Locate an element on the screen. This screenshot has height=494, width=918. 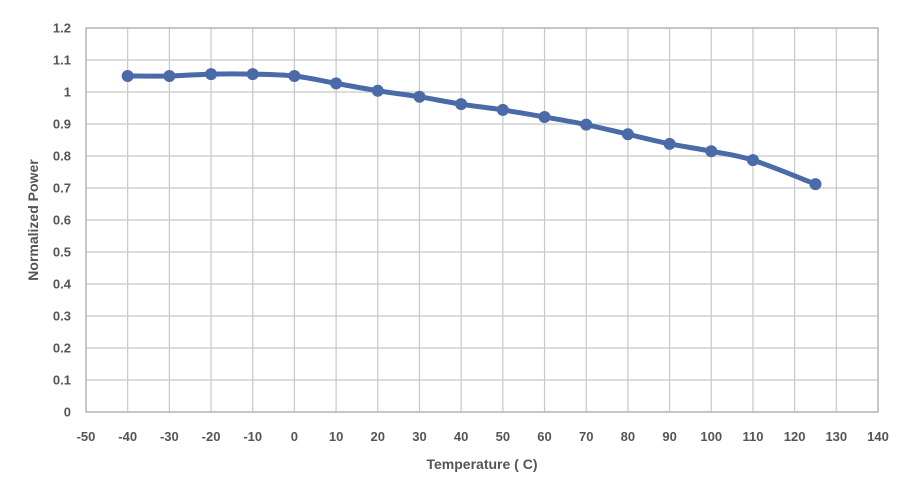
y-tick-label: 0.7 is located at coordinates (62, 188).